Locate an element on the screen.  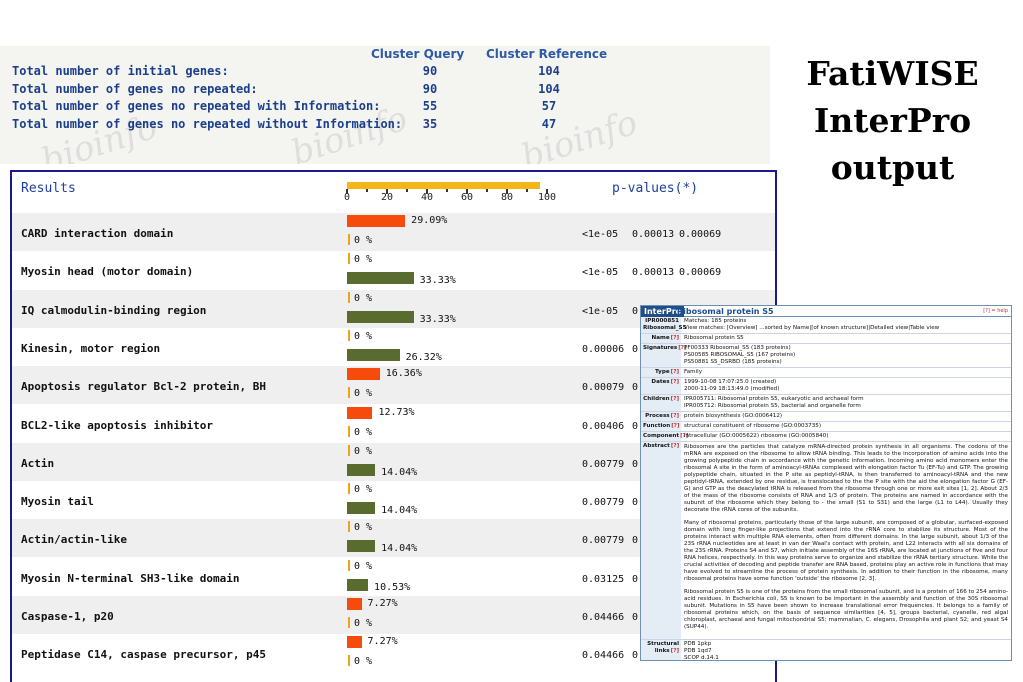
interpro-value-line: Matches: 185 proteins is located at coordinates (715, 321).